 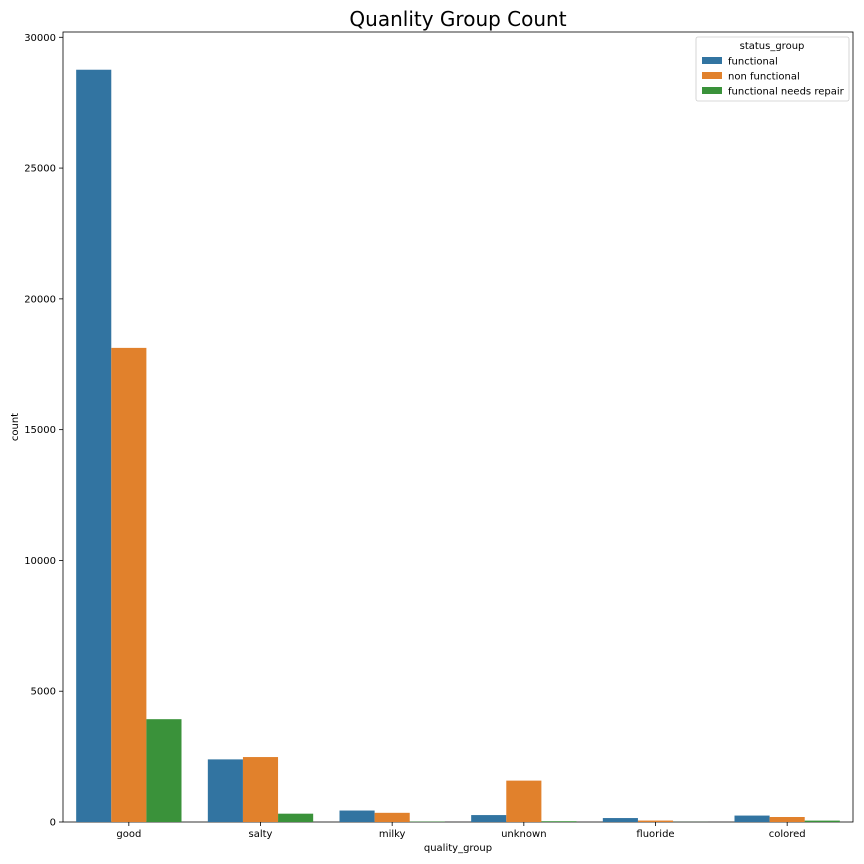 I want to click on x-tick-label: unknown, so click(x=523, y=834).